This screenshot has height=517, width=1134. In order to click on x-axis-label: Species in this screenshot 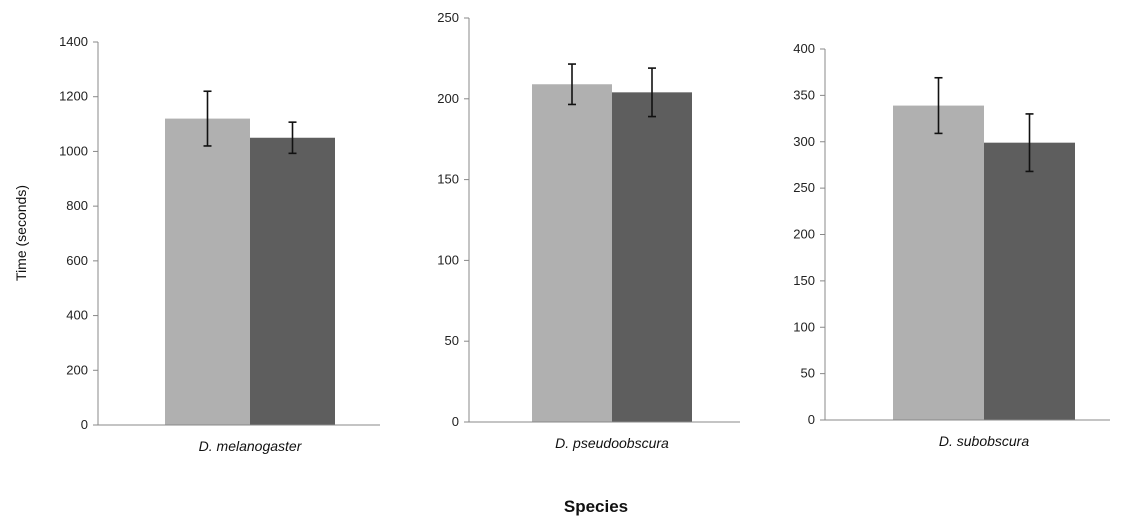, I will do `click(596, 506)`.